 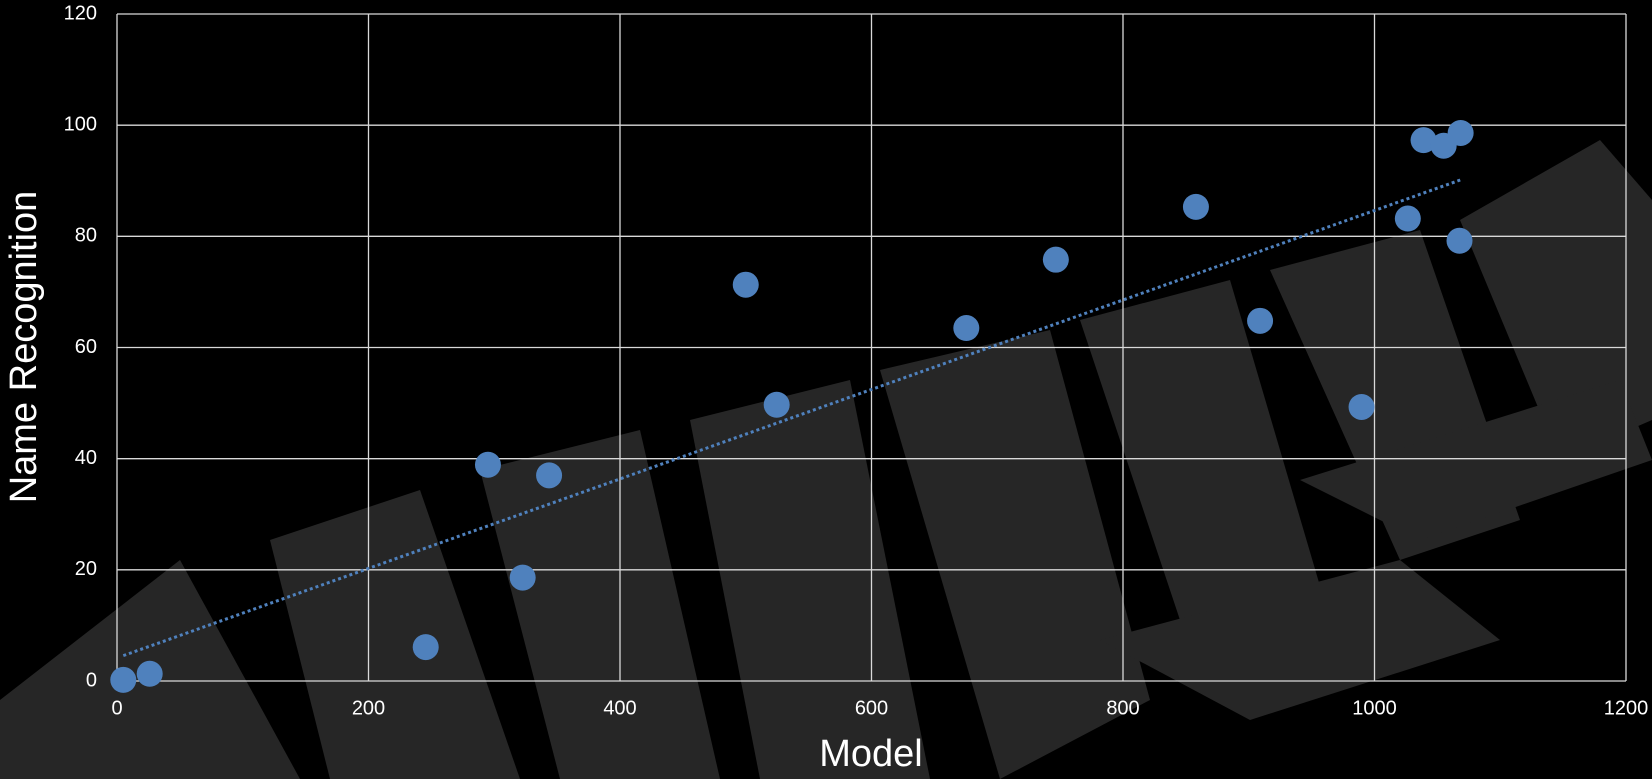 What do you see at coordinates (86, 458) in the screenshot?
I see `y-tick-label: 40` at bounding box center [86, 458].